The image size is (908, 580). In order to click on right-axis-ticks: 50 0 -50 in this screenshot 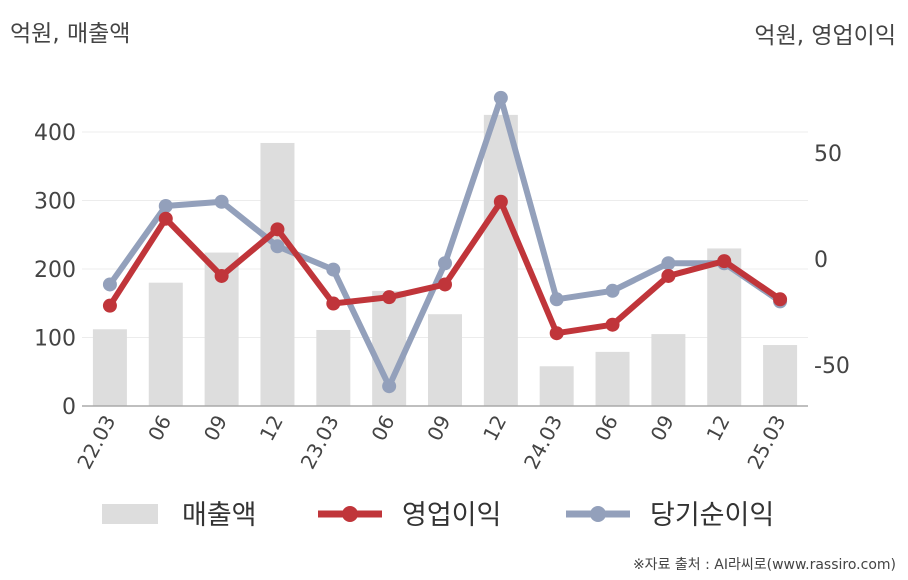, I will do `click(832, 260)`.